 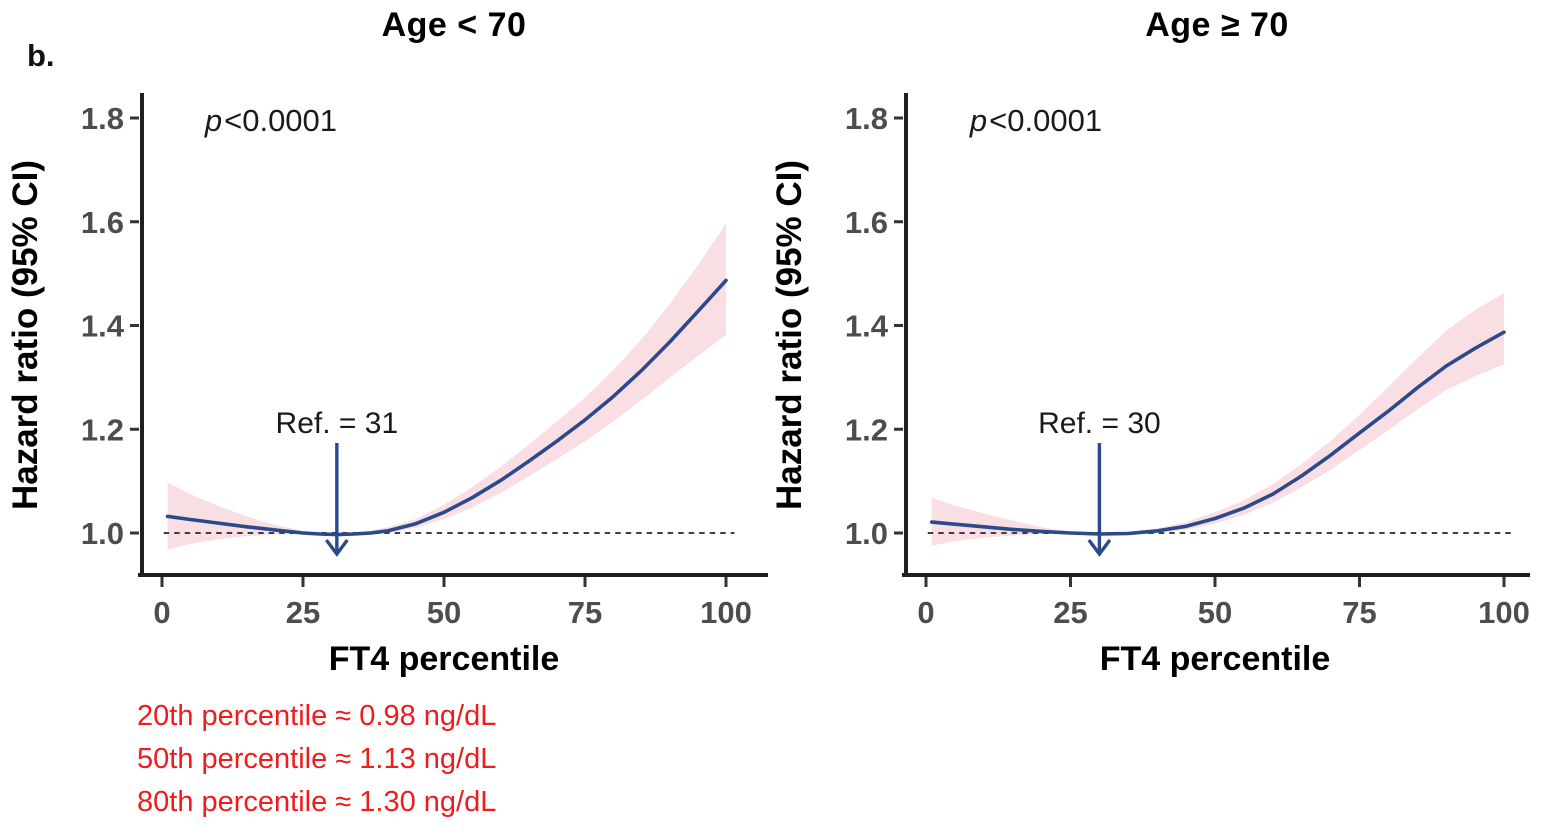 I want to click on panel-title-age-lt-70: Age < 70, so click(x=454, y=25).